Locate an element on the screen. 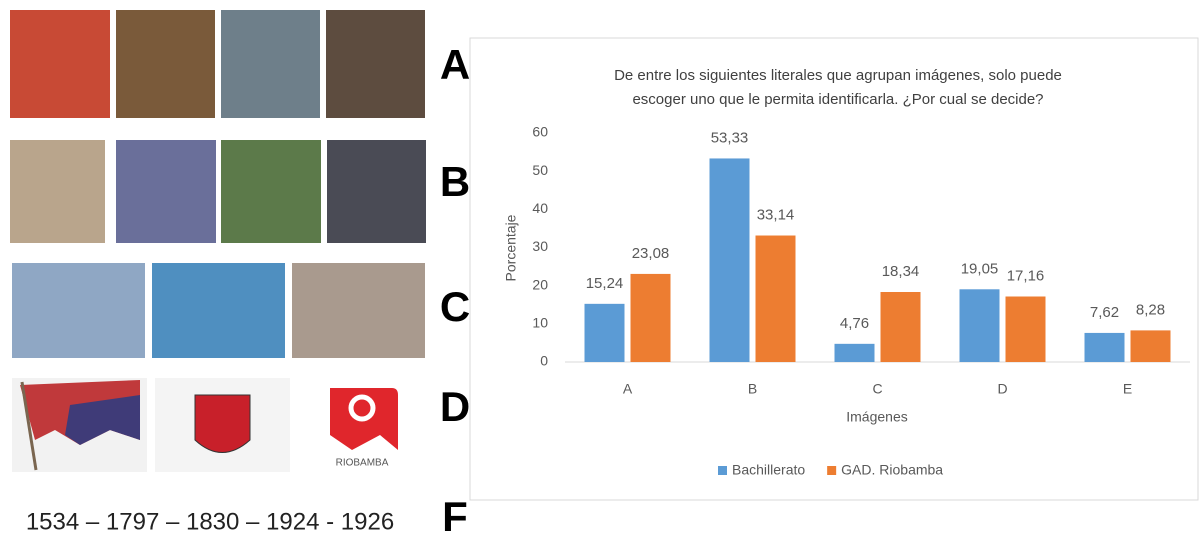 The image size is (1204, 544). y-tick-label: 20 is located at coordinates (540, 284).